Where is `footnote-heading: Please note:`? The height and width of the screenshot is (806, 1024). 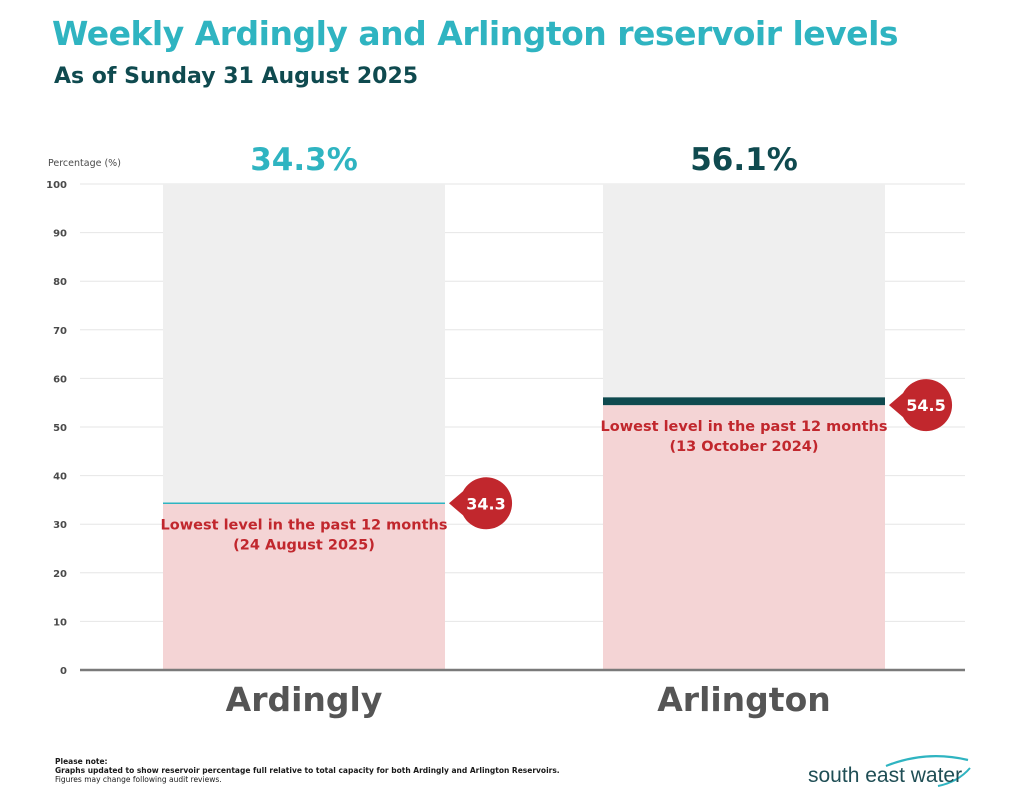 footnote-heading: Please note: is located at coordinates (81, 761).